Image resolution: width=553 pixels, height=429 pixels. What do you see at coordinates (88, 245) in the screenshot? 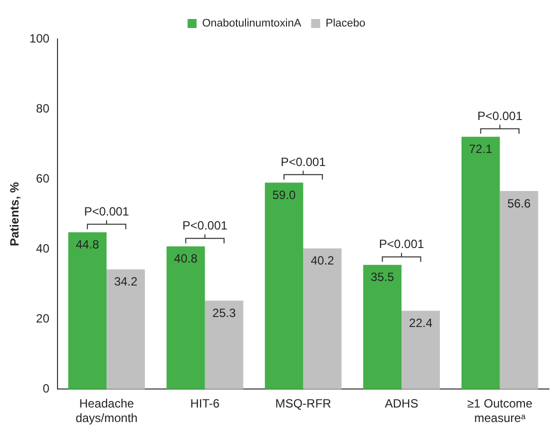
I see `data-label: 44.8` at bounding box center [88, 245].